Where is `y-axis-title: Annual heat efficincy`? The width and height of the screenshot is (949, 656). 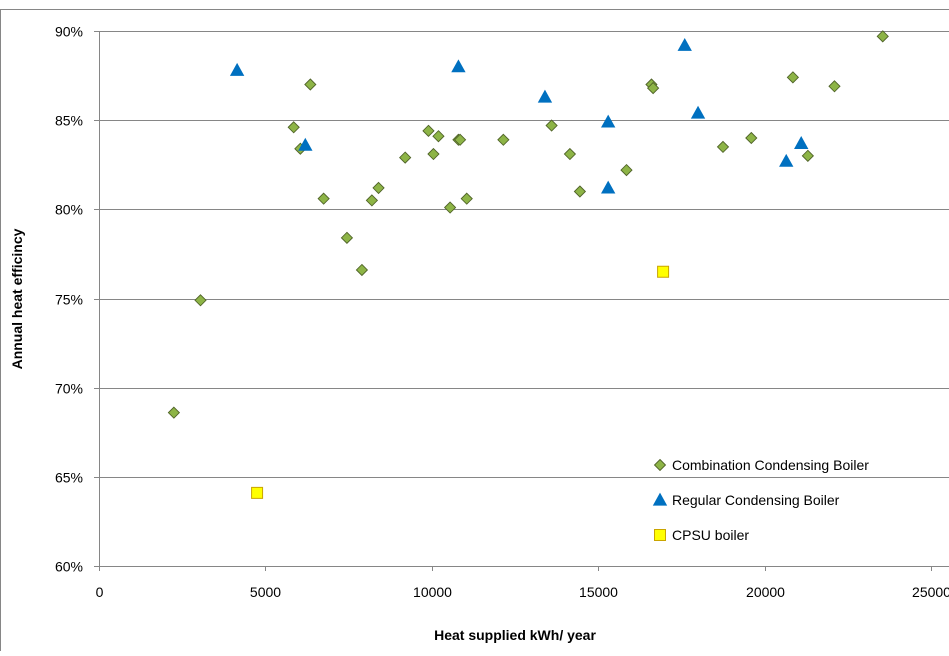 y-axis-title: Annual heat efficincy is located at coordinates (17, 298).